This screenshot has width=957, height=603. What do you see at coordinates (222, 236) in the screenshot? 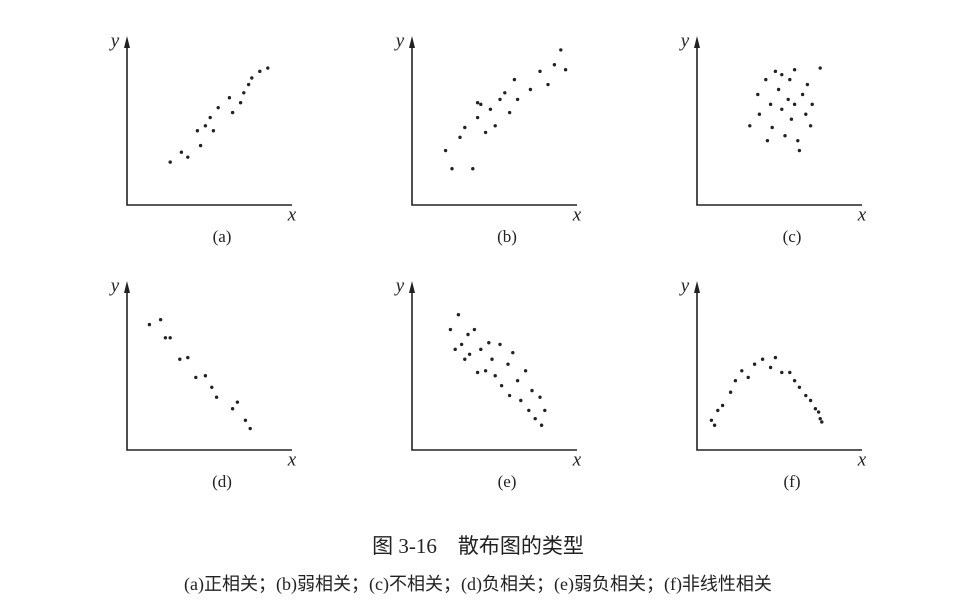
I see `panel-label: (a)` at bounding box center [222, 236].